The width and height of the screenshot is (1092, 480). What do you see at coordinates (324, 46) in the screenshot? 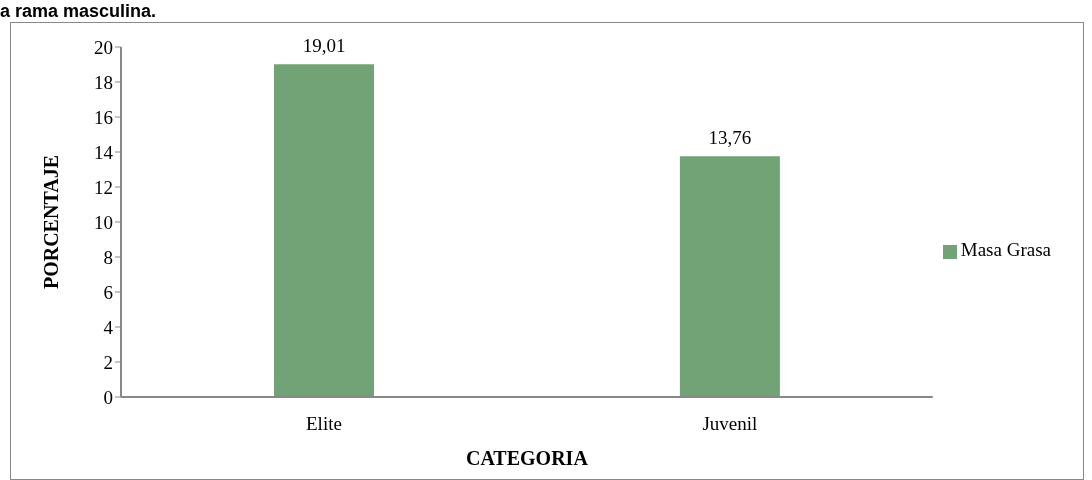
I see `text: 19,01` at bounding box center [324, 46].